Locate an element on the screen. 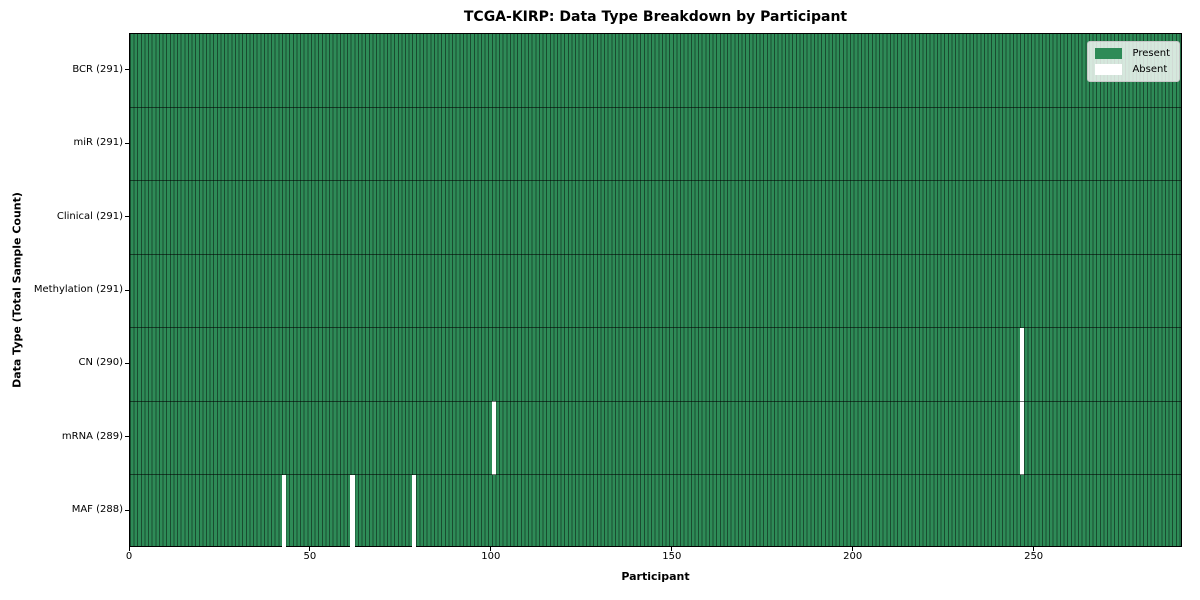  x-tick-label-200: 200 is located at coordinates (853, 556).